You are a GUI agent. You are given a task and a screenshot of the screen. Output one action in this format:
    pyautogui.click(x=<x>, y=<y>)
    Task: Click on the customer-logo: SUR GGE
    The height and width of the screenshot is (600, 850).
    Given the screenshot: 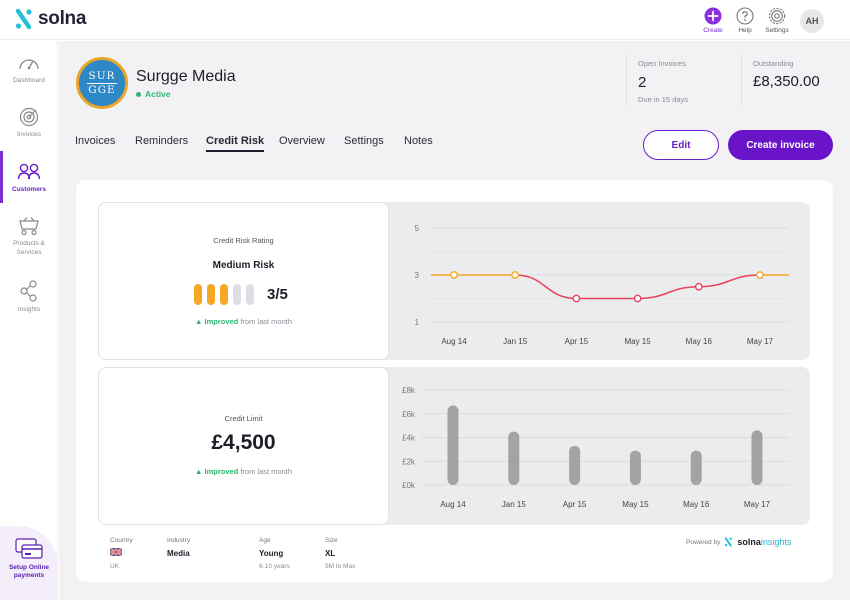 What is the action you would take?
    pyautogui.click(x=102, y=83)
    